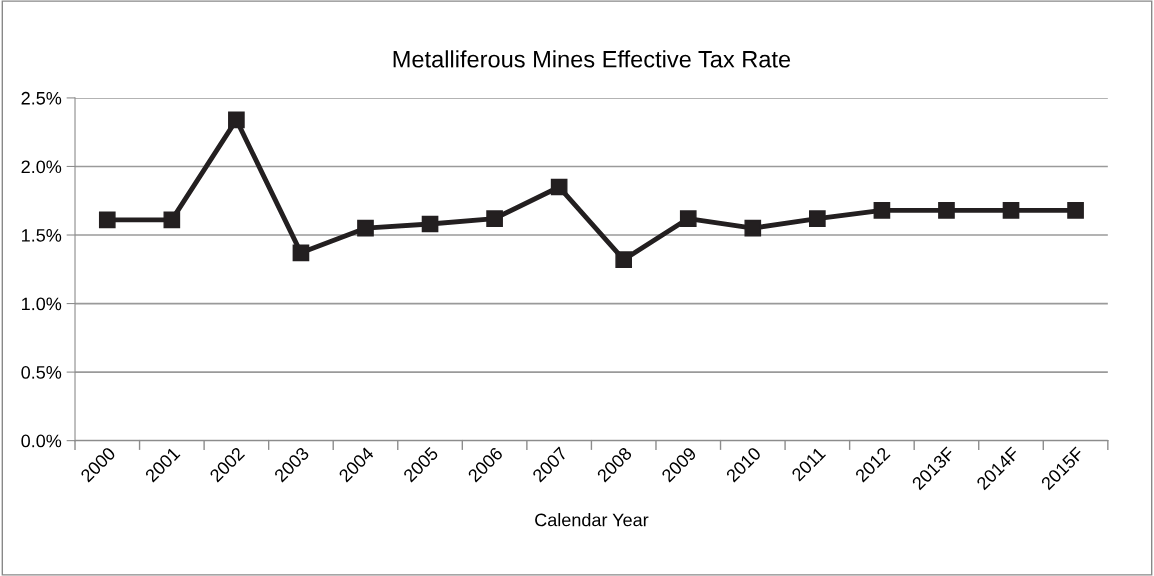  What do you see at coordinates (42, 235) in the screenshot?
I see `y-tick-label: 1.5%` at bounding box center [42, 235].